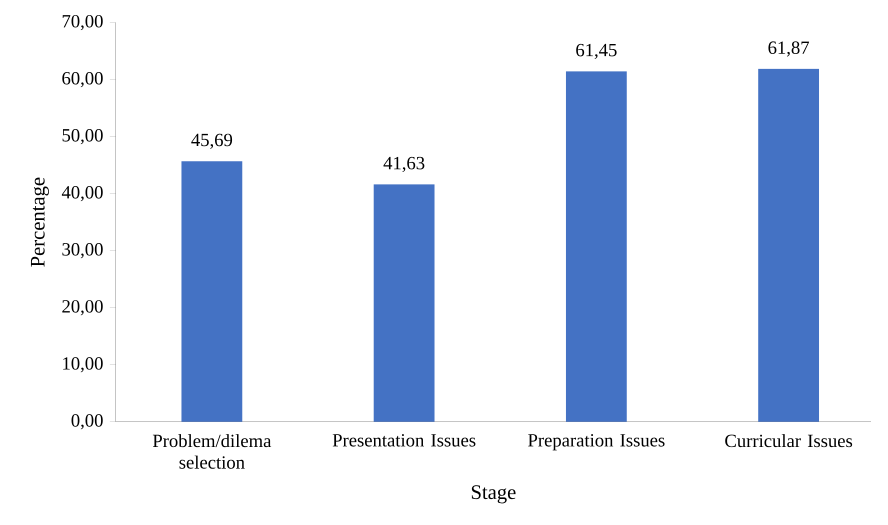 This screenshot has width=888, height=525. What do you see at coordinates (404, 440) in the screenshot?
I see `x-tick-label: Presentation Issues` at bounding box center [404, 440].